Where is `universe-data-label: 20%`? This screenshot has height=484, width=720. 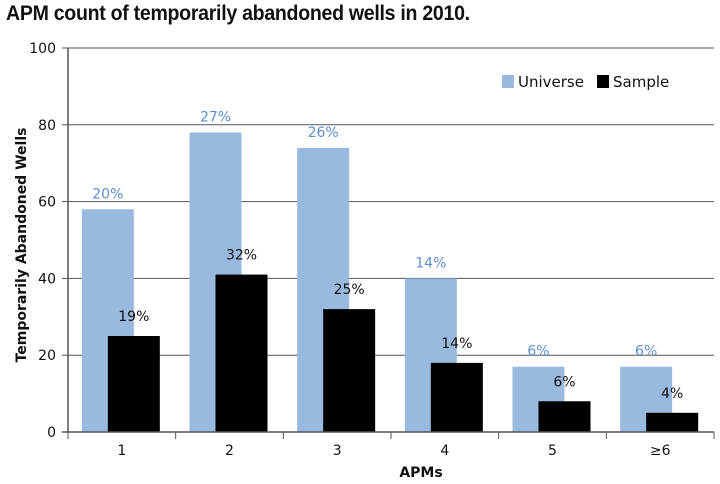
universe-data-label: 20% is located at coordinates (107, 194).